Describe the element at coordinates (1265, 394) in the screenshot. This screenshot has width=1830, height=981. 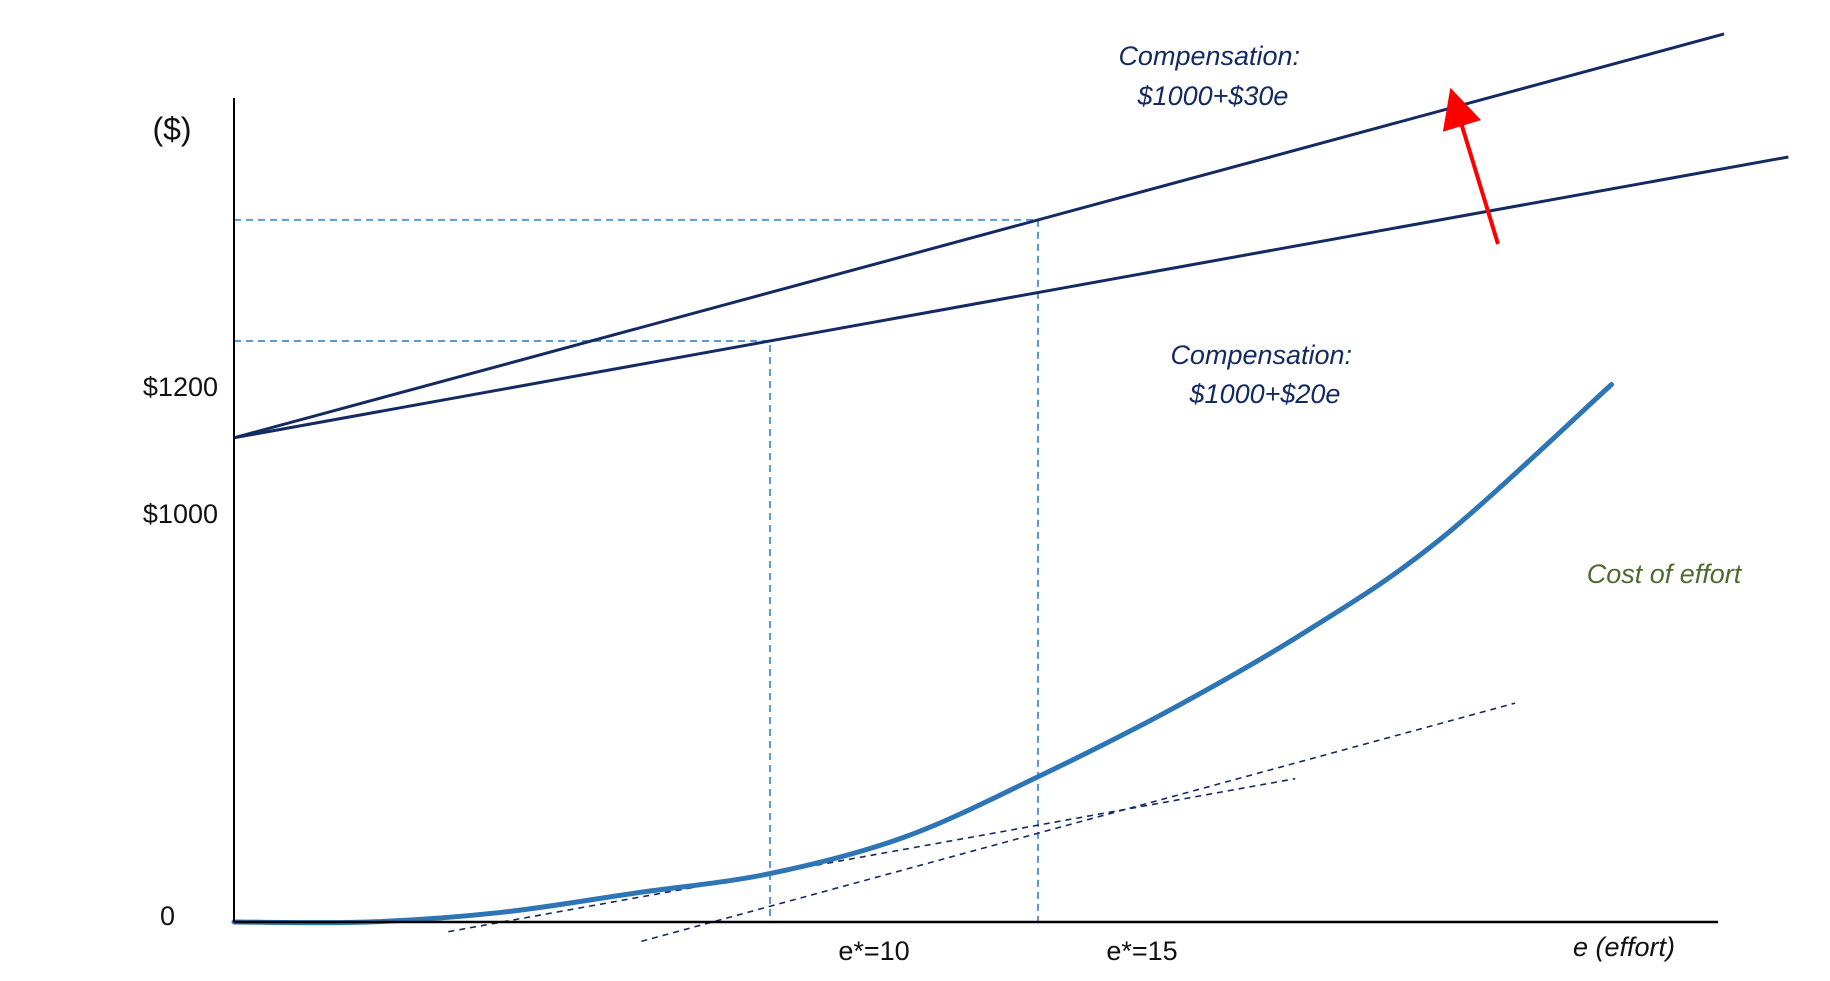
I see `annotation-20e-line2: $1000+$20e` at that location.